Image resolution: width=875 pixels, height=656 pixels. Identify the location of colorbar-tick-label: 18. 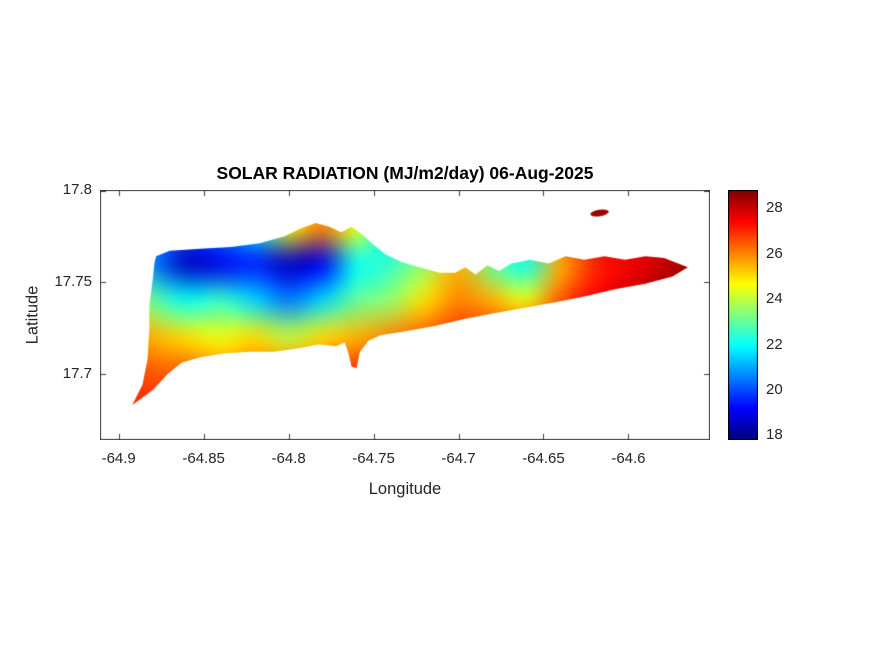
(774, 435).